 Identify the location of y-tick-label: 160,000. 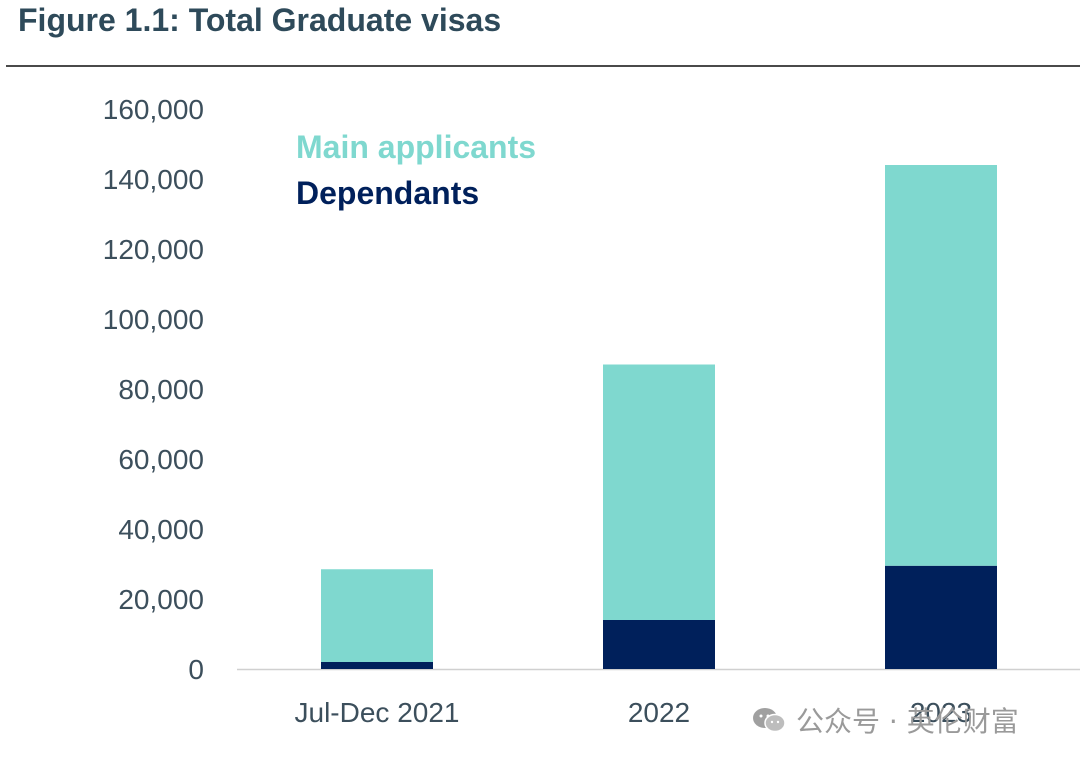
(153, 109).